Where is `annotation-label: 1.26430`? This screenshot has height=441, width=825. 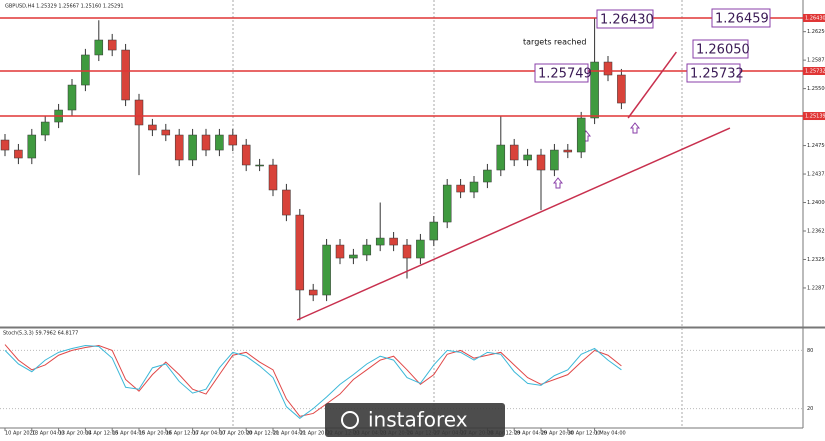
annotation-label: 1.26430 is located at coordinates (627, 20).